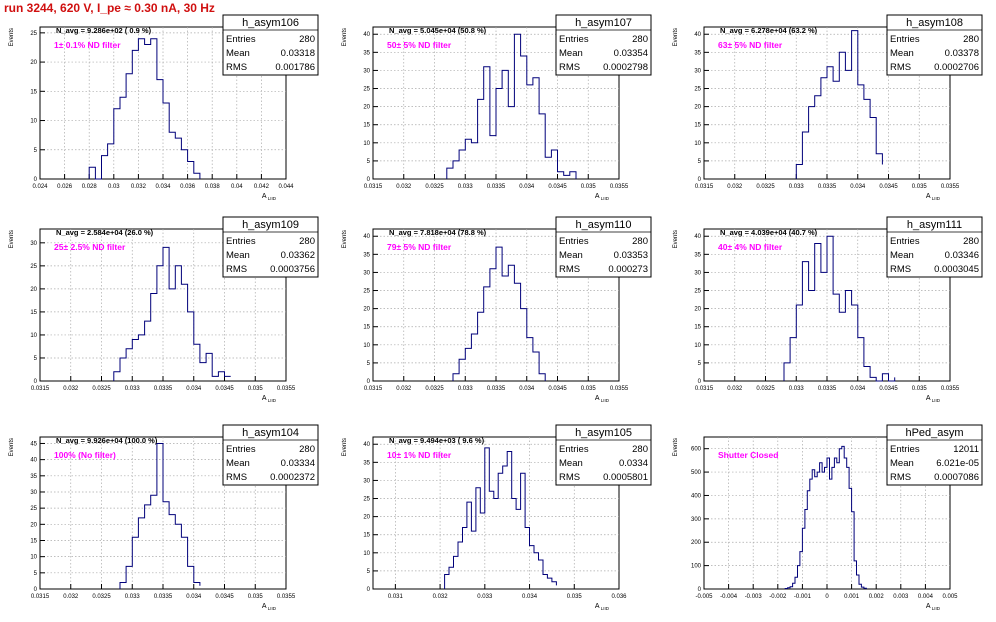  I want to click on x-tick-label: 0.0345, so click(224, 389).